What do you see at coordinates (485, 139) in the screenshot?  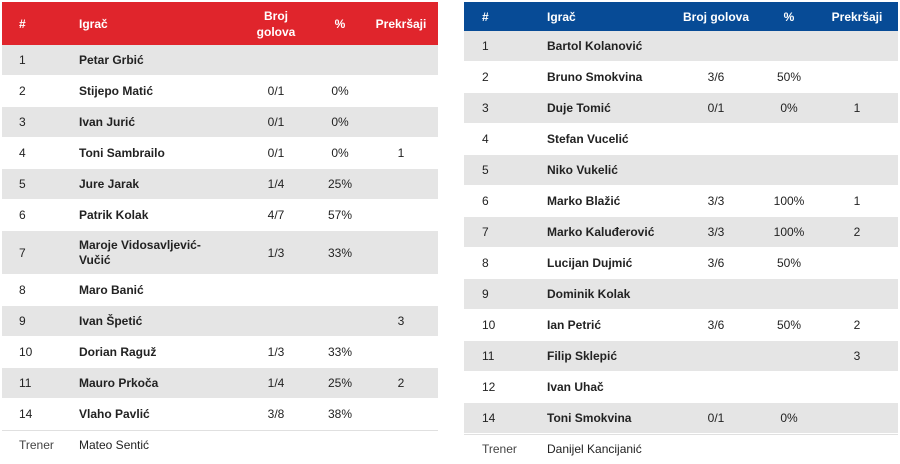 I see `player-number: 4` at bounding box center [485, 139].